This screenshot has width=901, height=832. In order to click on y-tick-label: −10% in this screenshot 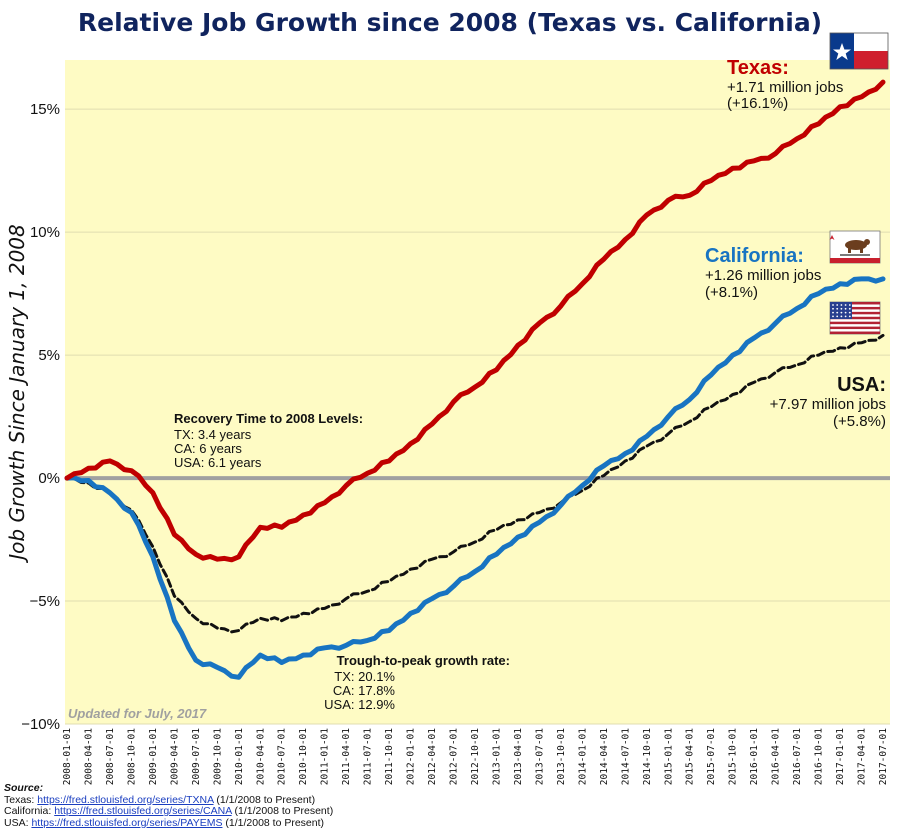, I will do `click(40, 724)`.